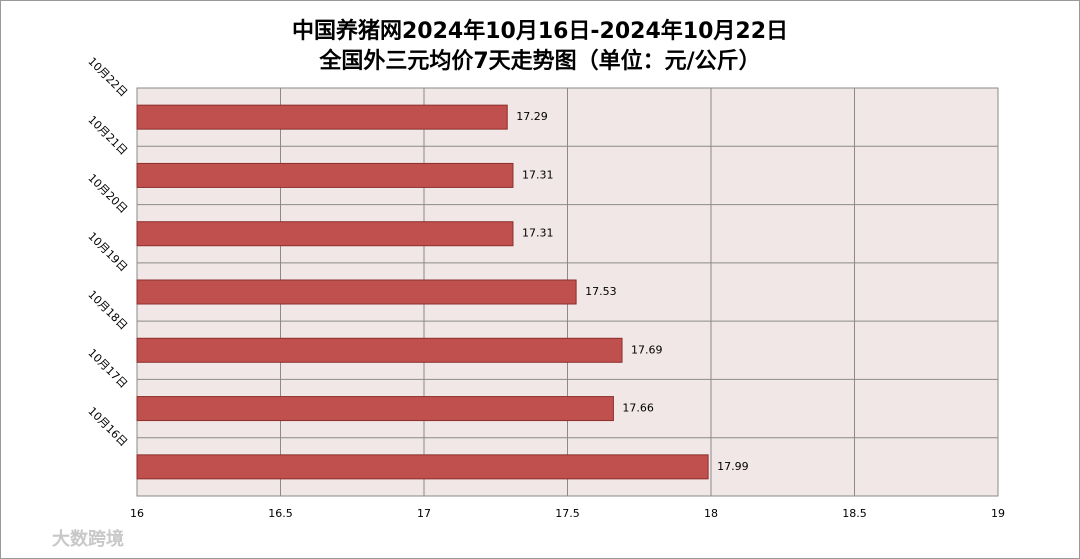 The image size is (1080, 559). What do you see at coordinates (638, 408) in the screenshot?
I see `value-label: 17.66` at bounding box center [638, 408].